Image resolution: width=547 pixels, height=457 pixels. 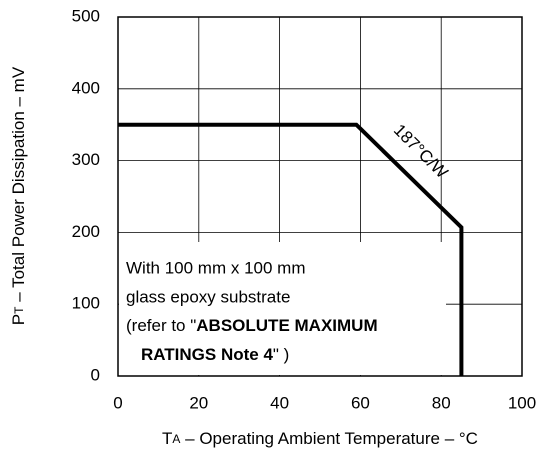 I want to click on annotation-line: With 100 mm x 100 mm, so click(x=216, y=267).